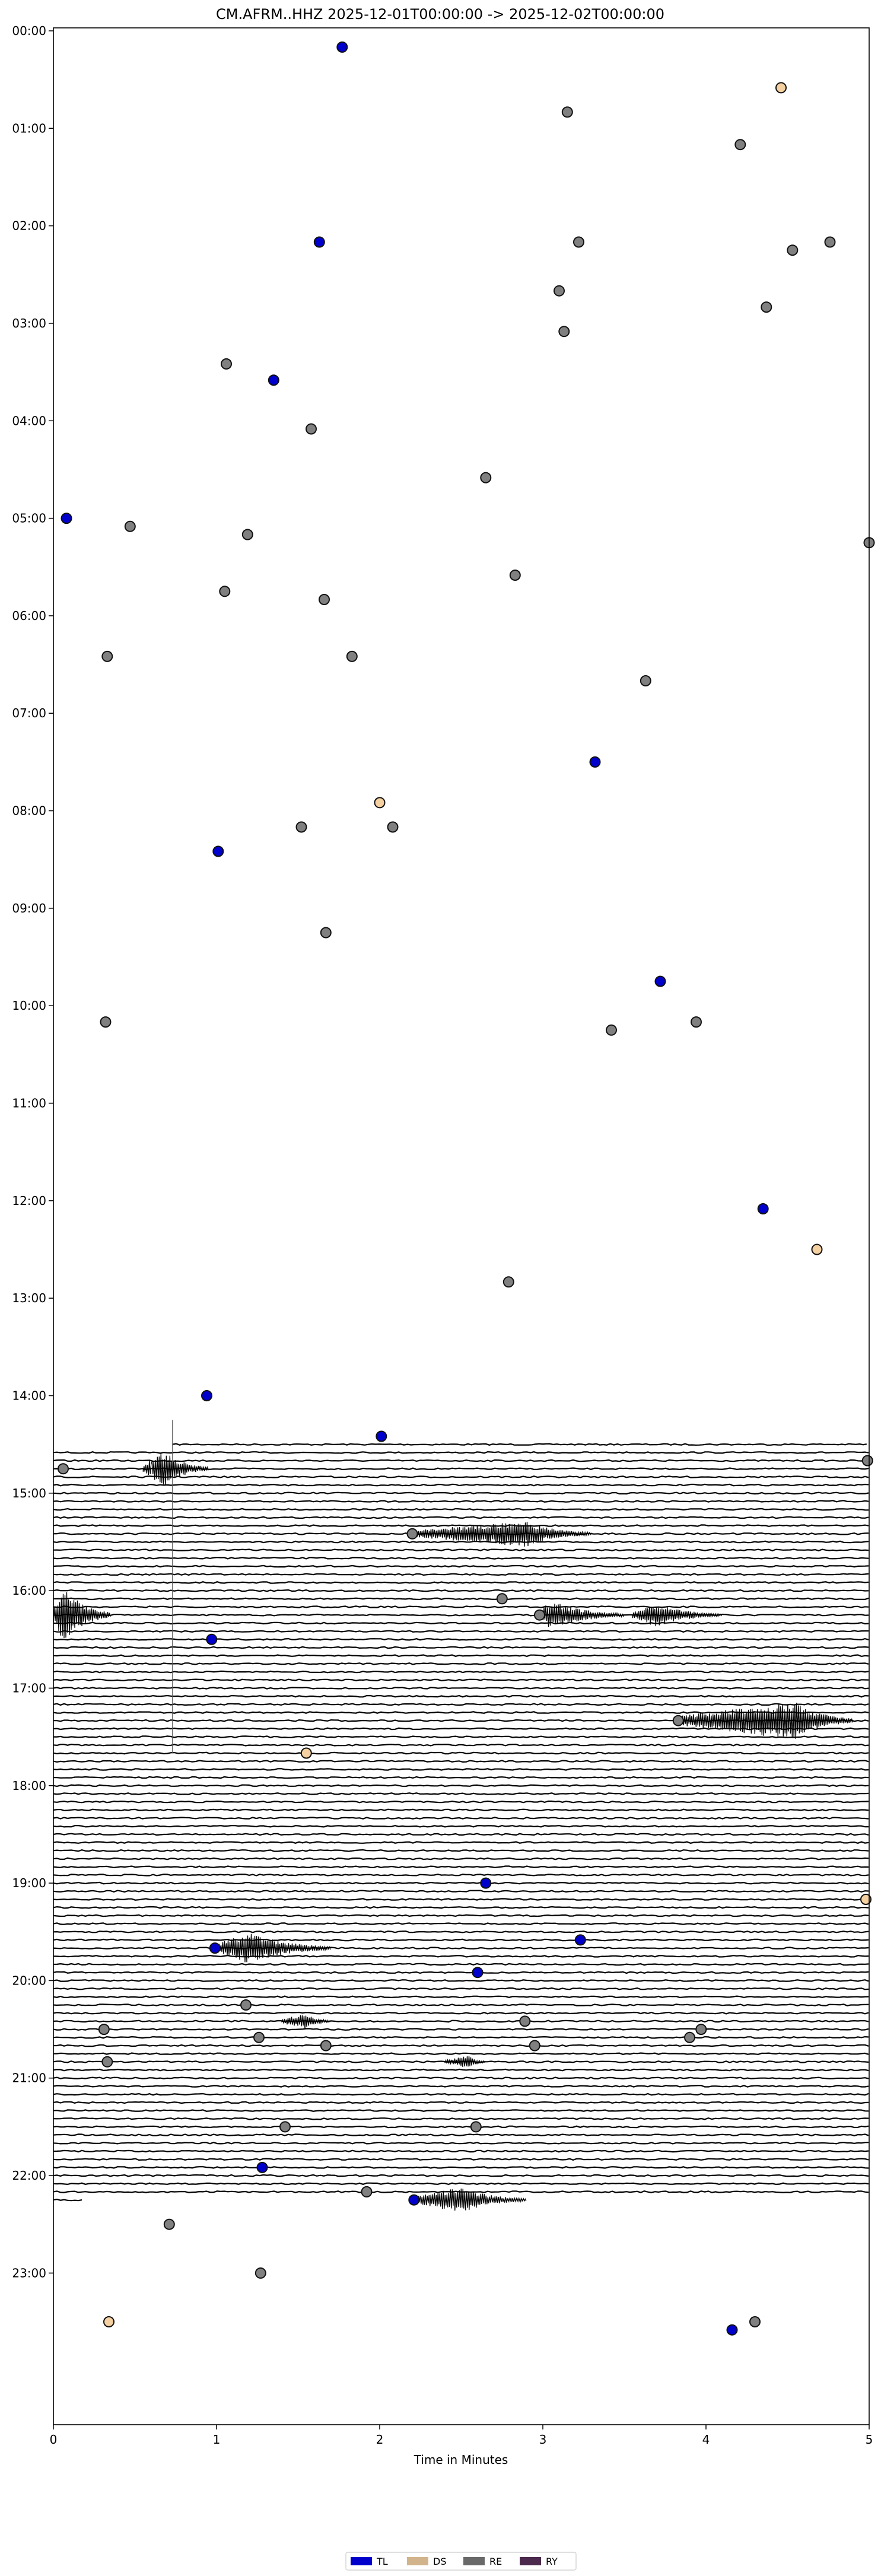  I want to click on legend-swatch-re, so click(474, 2561).